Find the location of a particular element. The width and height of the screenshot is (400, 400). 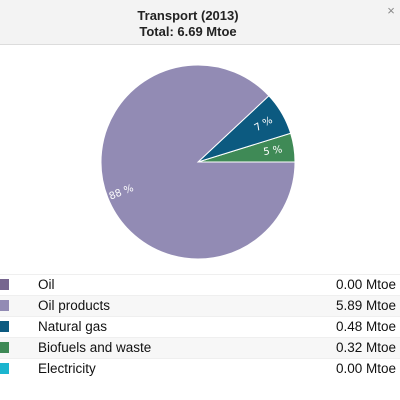

chart-header: Transport (2013) Total: 6.69 Mtoe × is located at coordinates (200, 22).